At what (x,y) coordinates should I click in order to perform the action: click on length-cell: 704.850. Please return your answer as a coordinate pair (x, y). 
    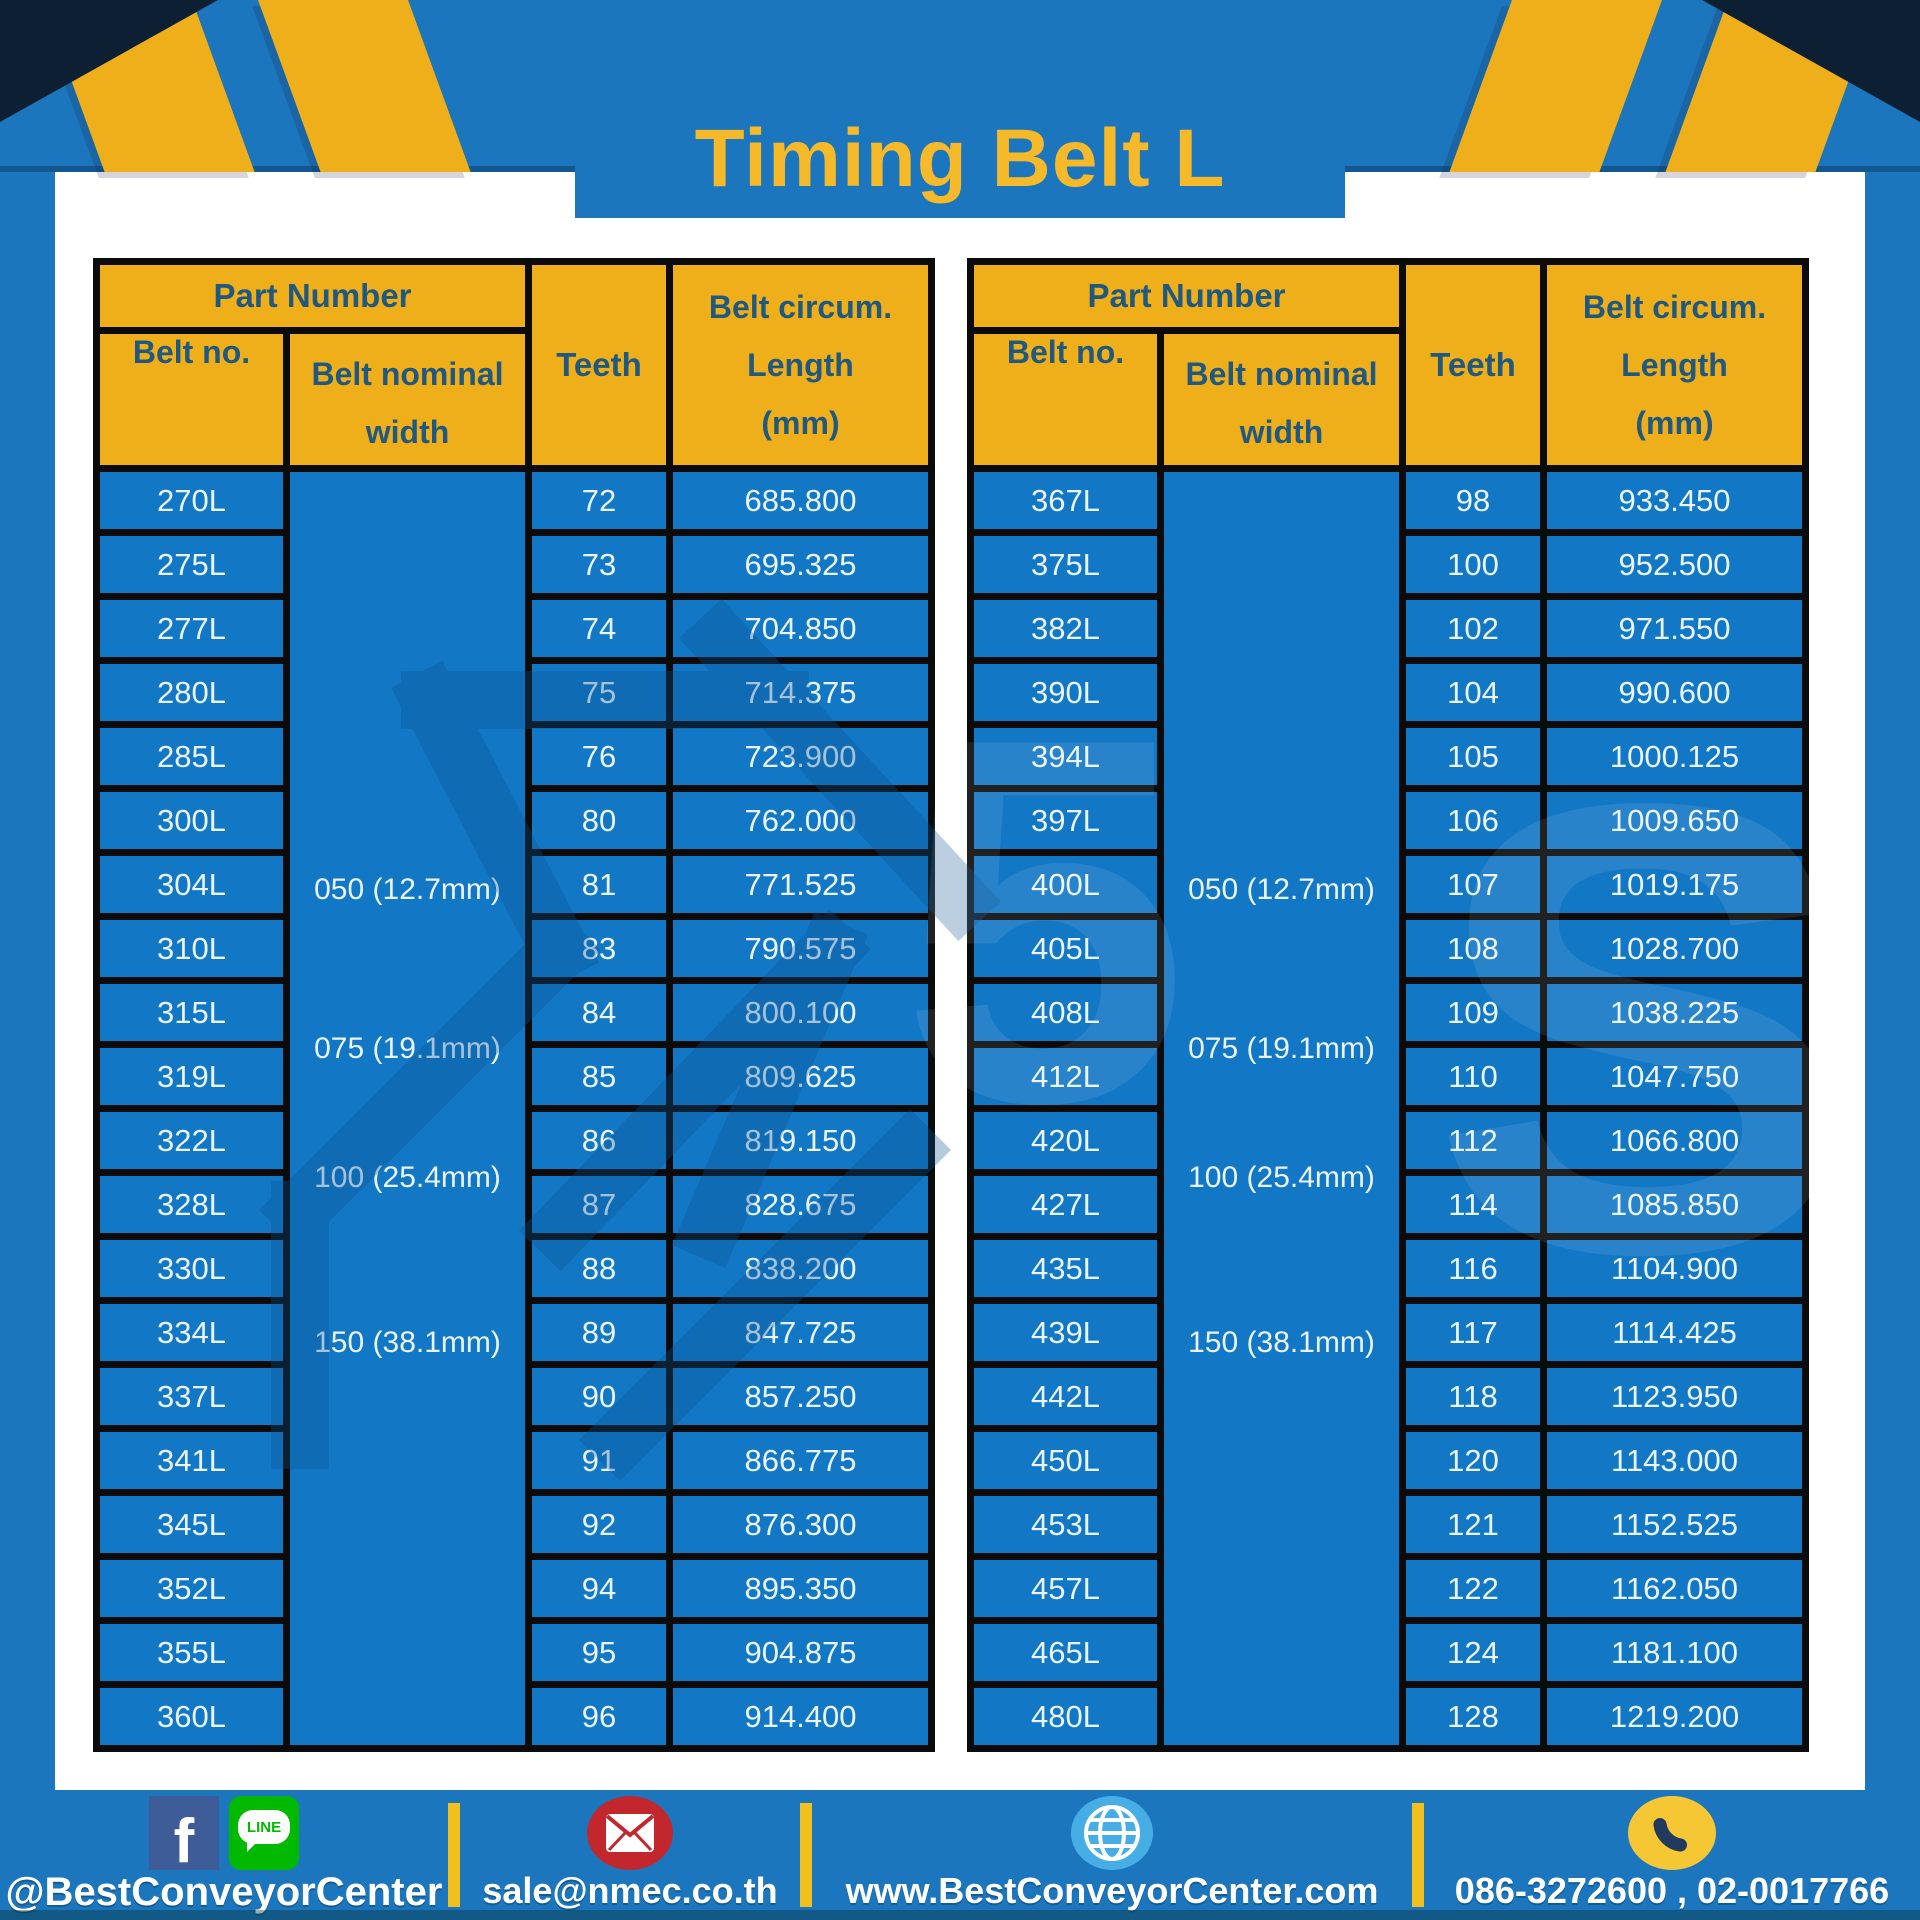
    Looking at the image, I should click on (800, 628).